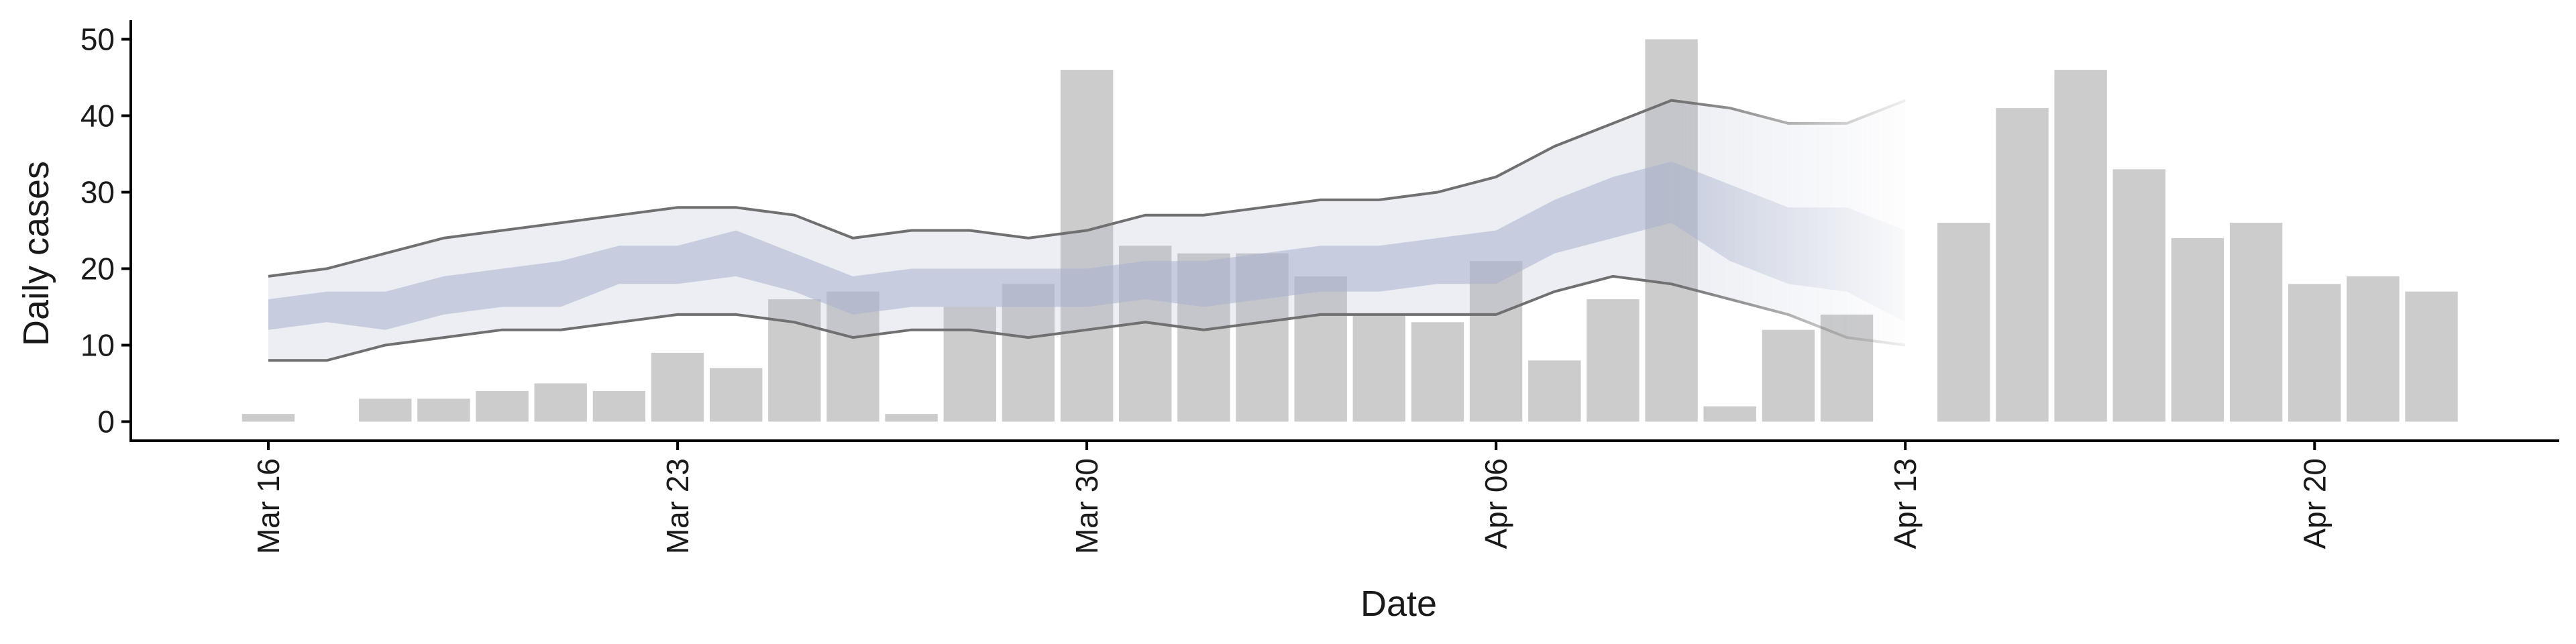 This screenshot has height=644, width=2576. I want to click on x-tick-label-Mar 23: Mar 23, so click(677, 506).